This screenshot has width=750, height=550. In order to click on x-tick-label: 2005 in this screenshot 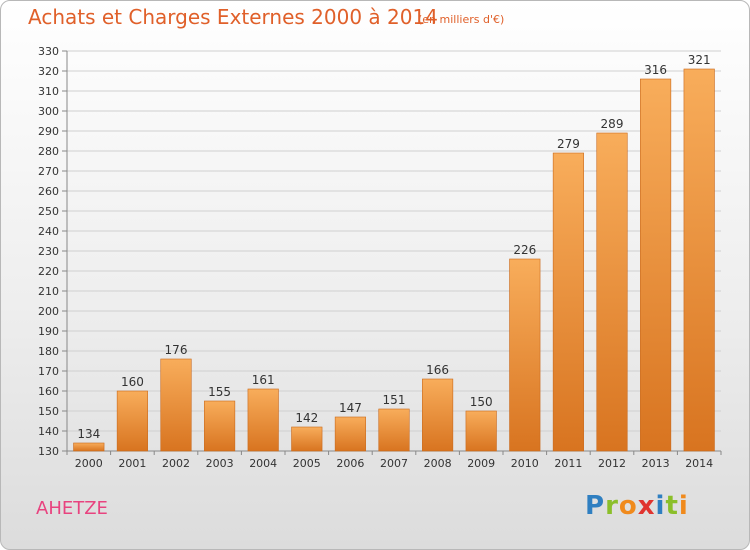, I will do `click(307, 463)`.